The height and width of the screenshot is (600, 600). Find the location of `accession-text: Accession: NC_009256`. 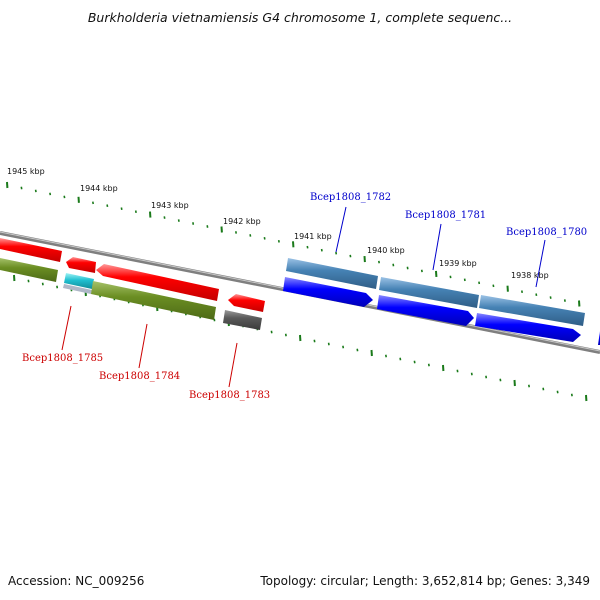

accession-text: Accession: NC_009256 is located at coordinates (76, 581).